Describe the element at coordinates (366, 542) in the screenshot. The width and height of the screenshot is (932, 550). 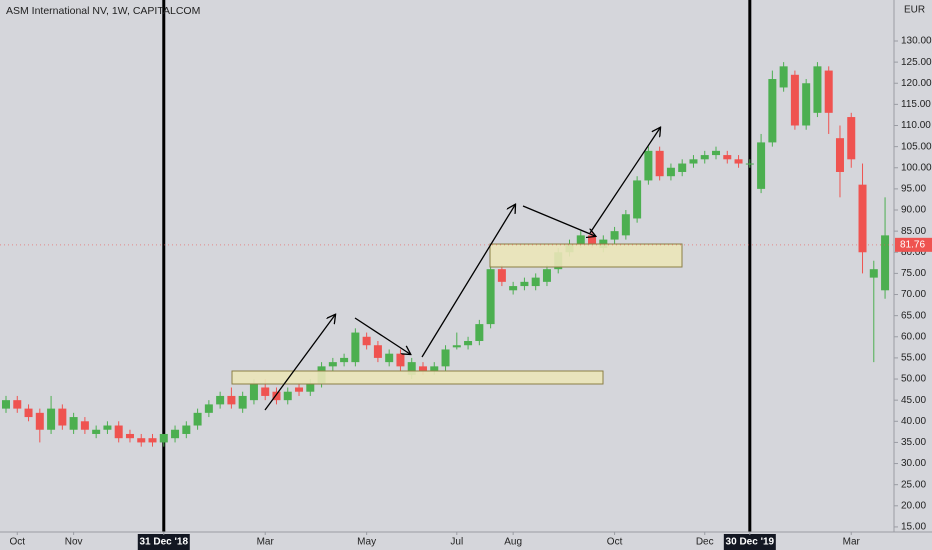
I see `x-tick-label: May` at that location.